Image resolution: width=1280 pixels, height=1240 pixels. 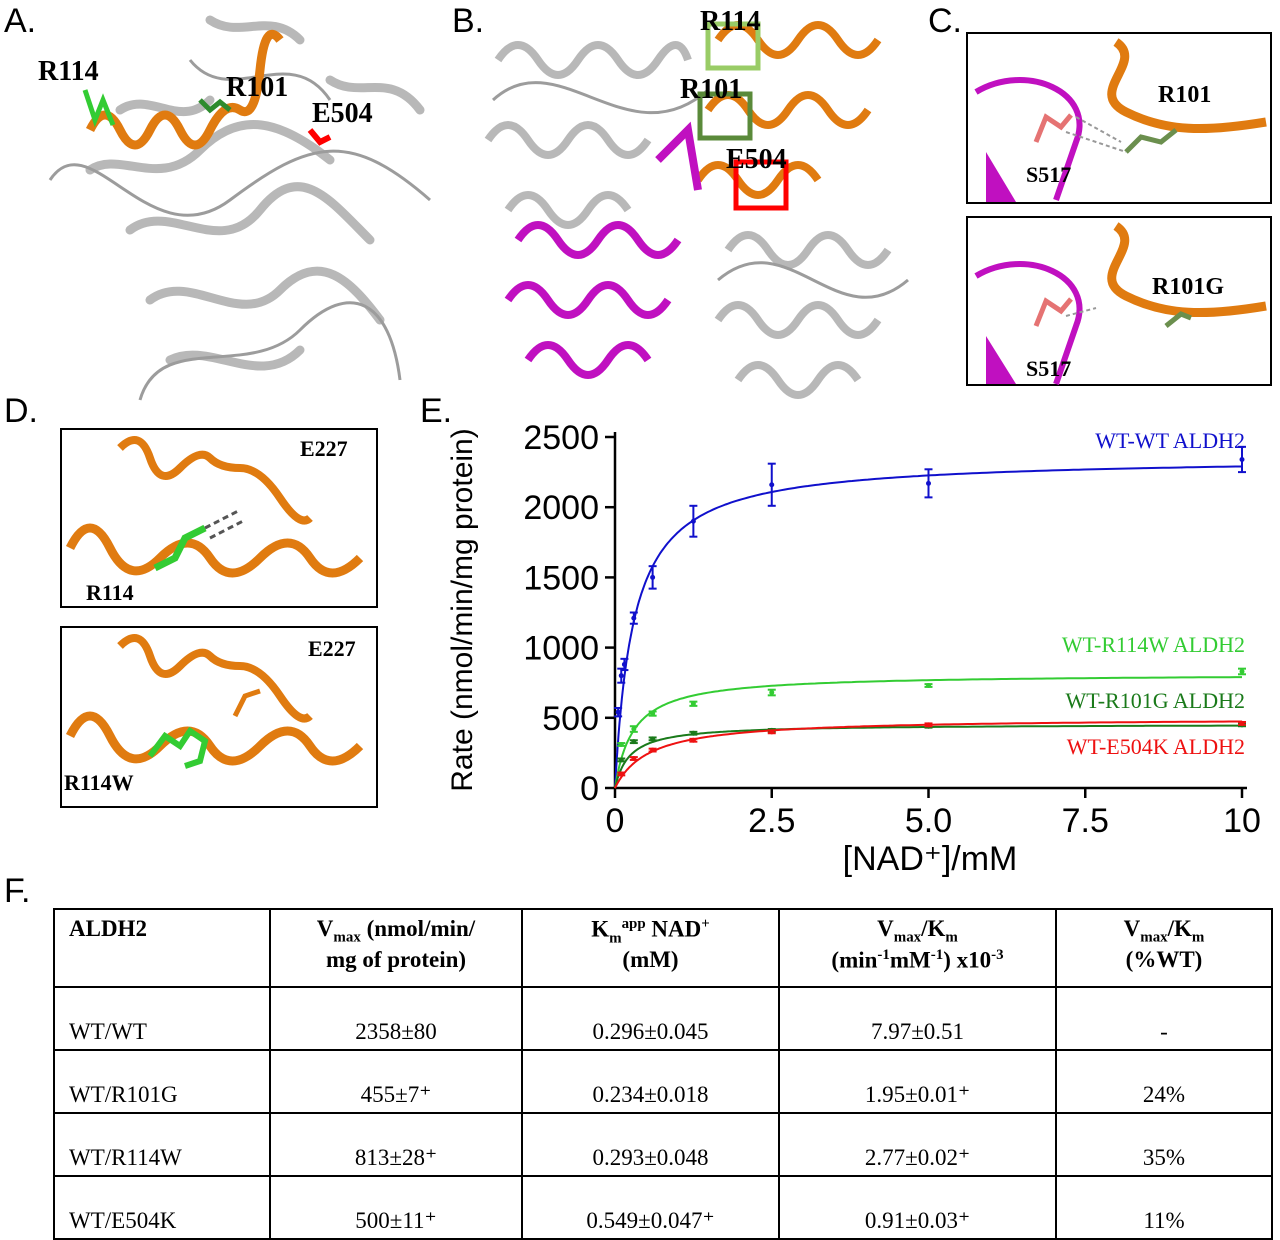 I want to click on cell-variant: WT/R101G, so click(x=162, y=1081).